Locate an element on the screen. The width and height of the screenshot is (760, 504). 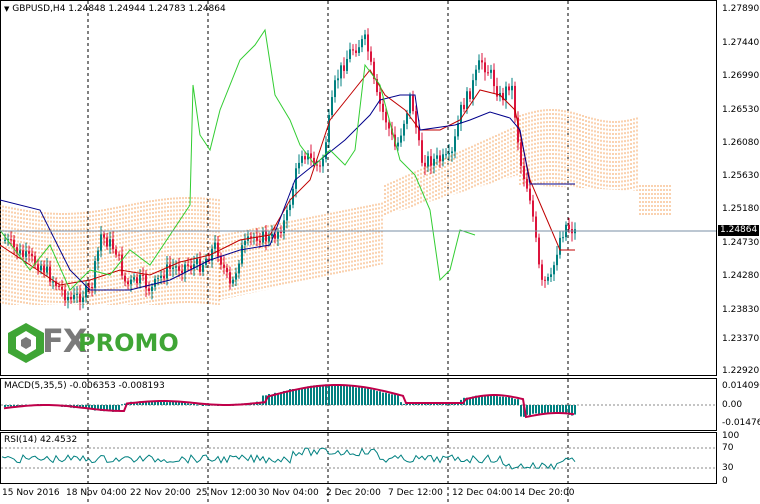
triangle-down-icon: ▼ is located at coordinates (7, 9).